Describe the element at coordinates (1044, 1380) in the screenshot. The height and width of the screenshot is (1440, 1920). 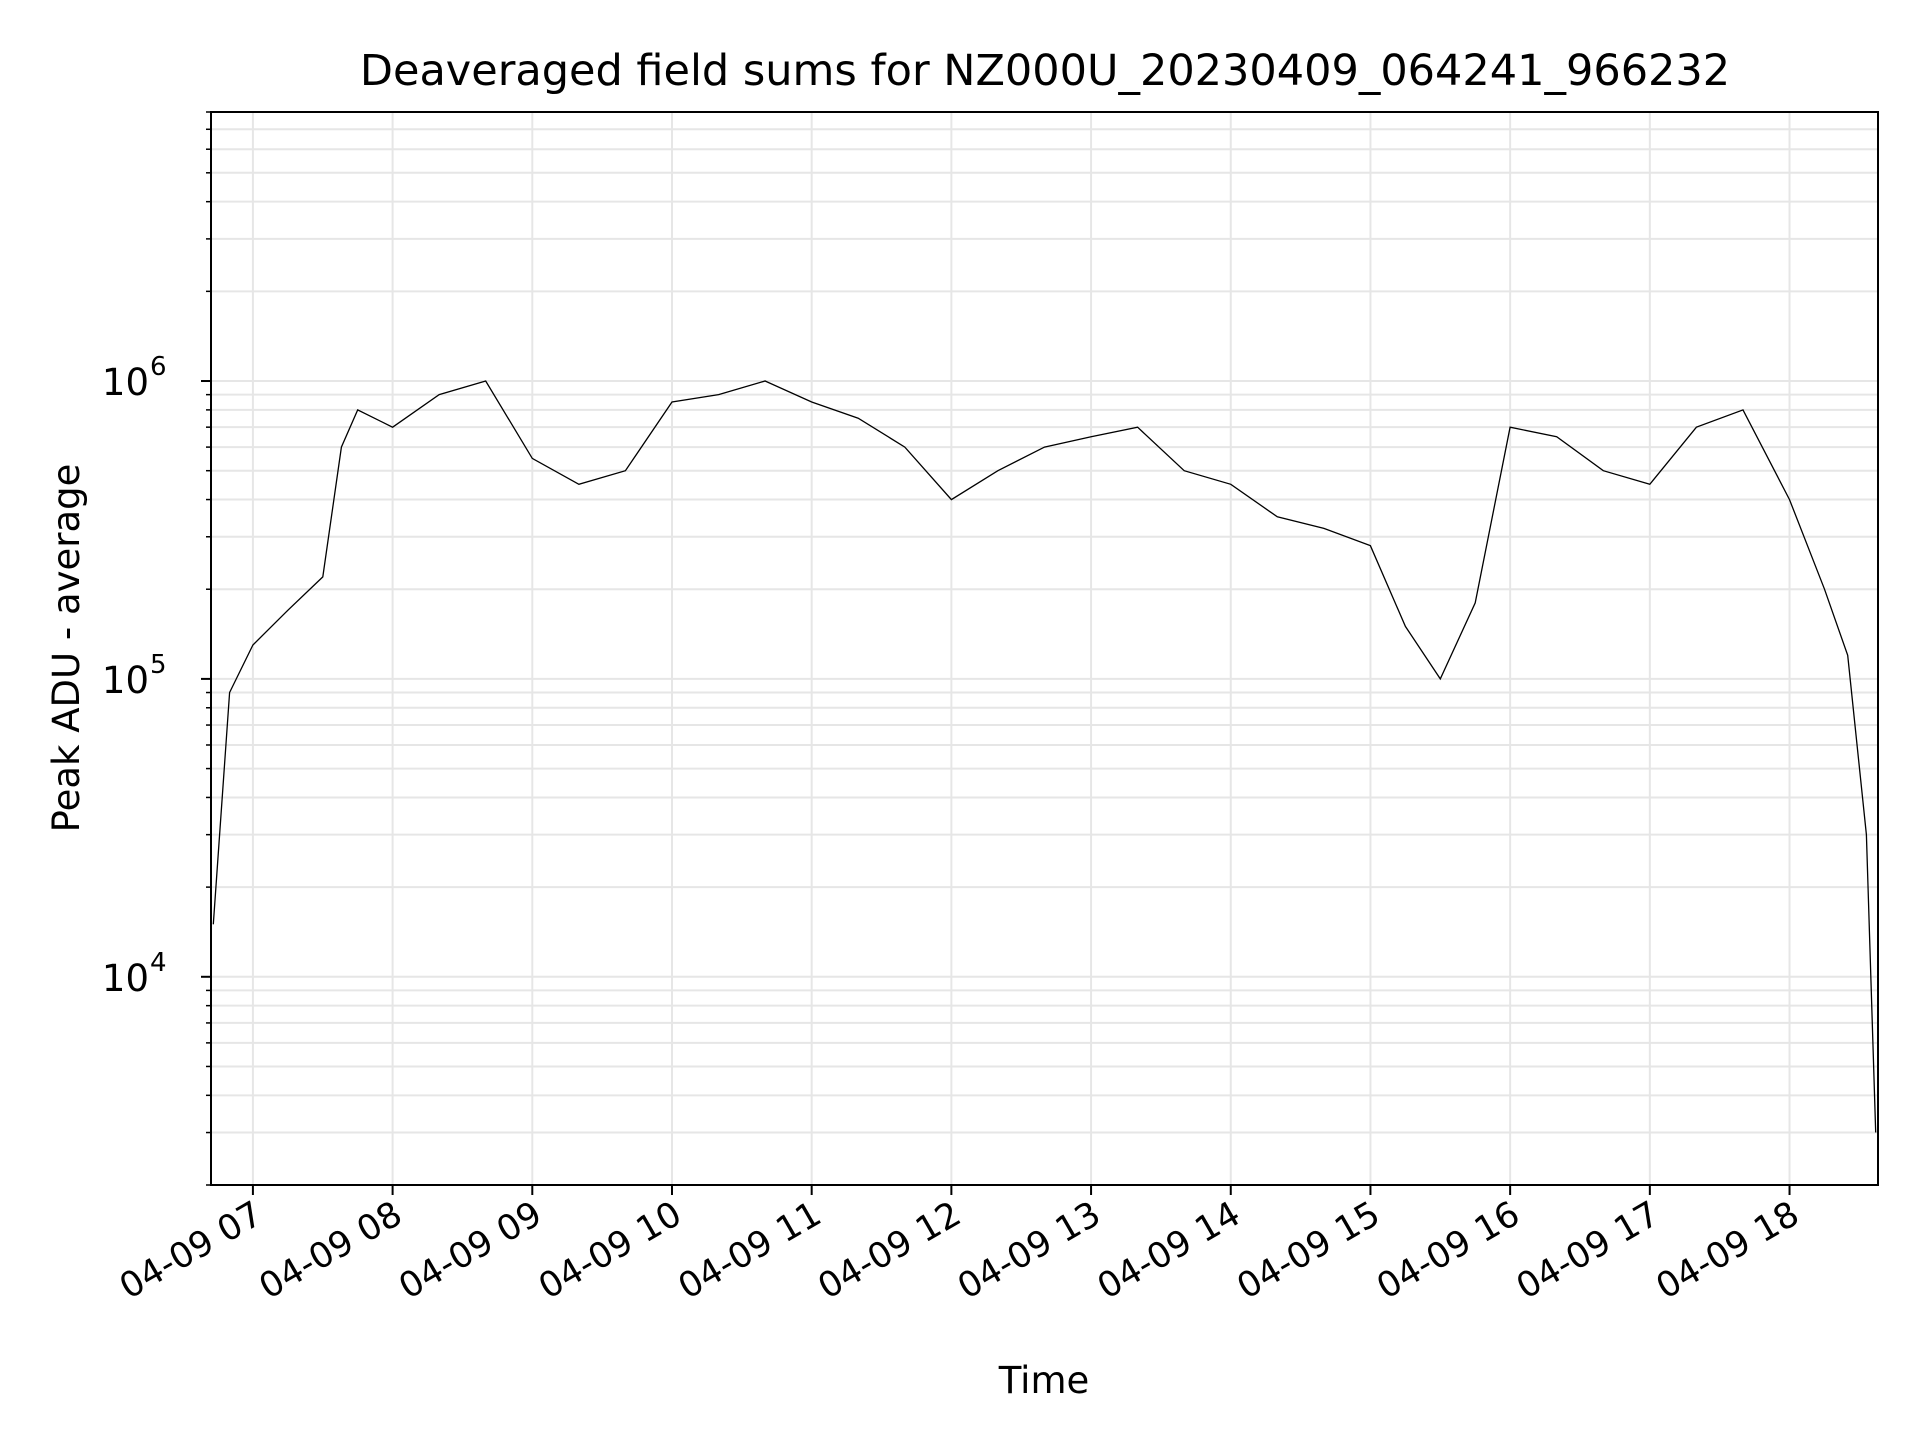
I see `x-axis-label: Time` at that location.